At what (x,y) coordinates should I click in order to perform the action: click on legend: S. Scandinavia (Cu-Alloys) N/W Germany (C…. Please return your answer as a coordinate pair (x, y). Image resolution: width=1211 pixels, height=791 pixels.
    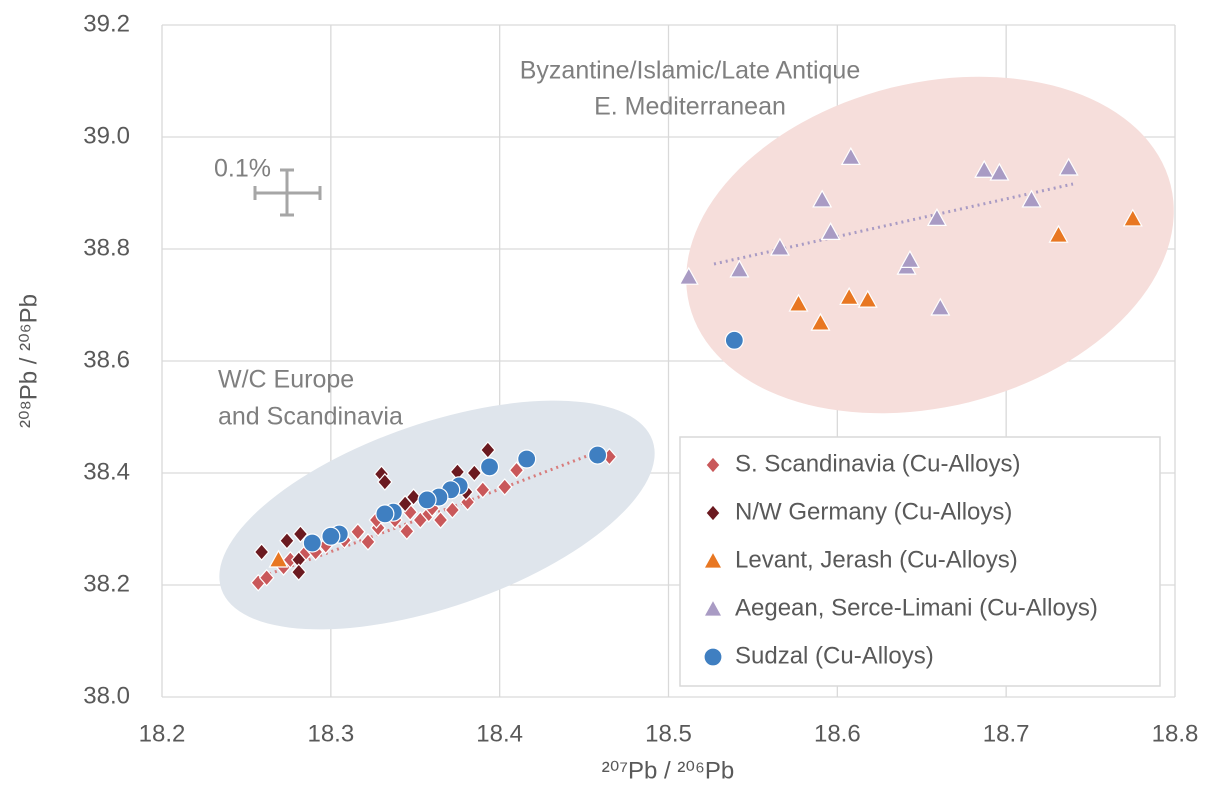
    Looking at the image, I should click on (900, 559).